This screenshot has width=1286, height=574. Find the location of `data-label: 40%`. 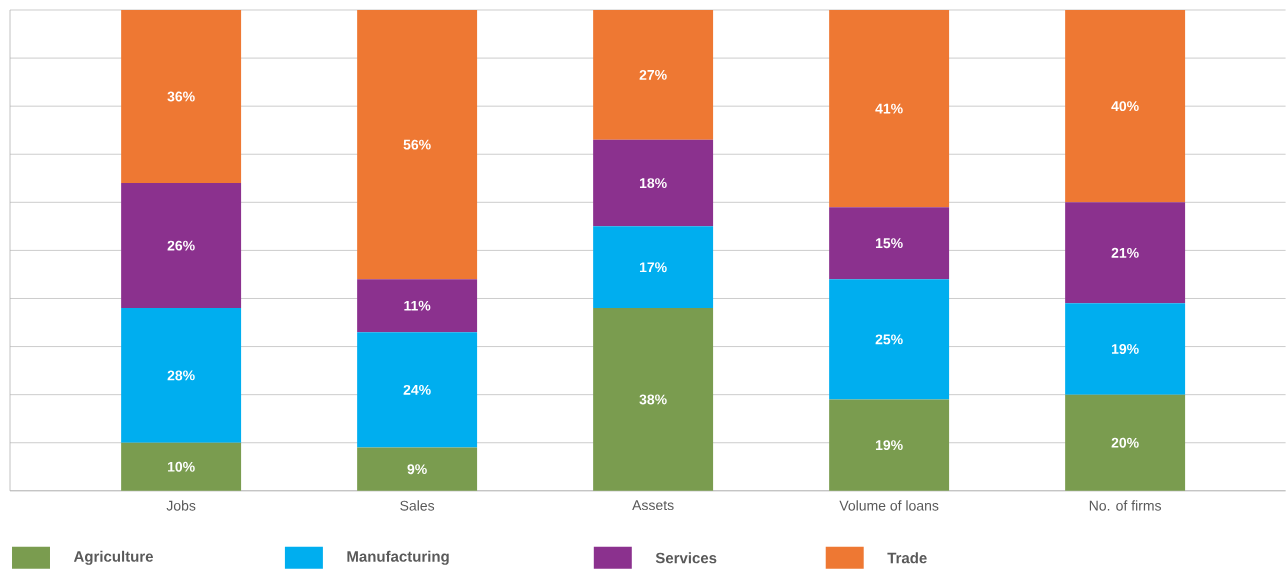

data-label: 40% is located at coordinates (1125, 106).